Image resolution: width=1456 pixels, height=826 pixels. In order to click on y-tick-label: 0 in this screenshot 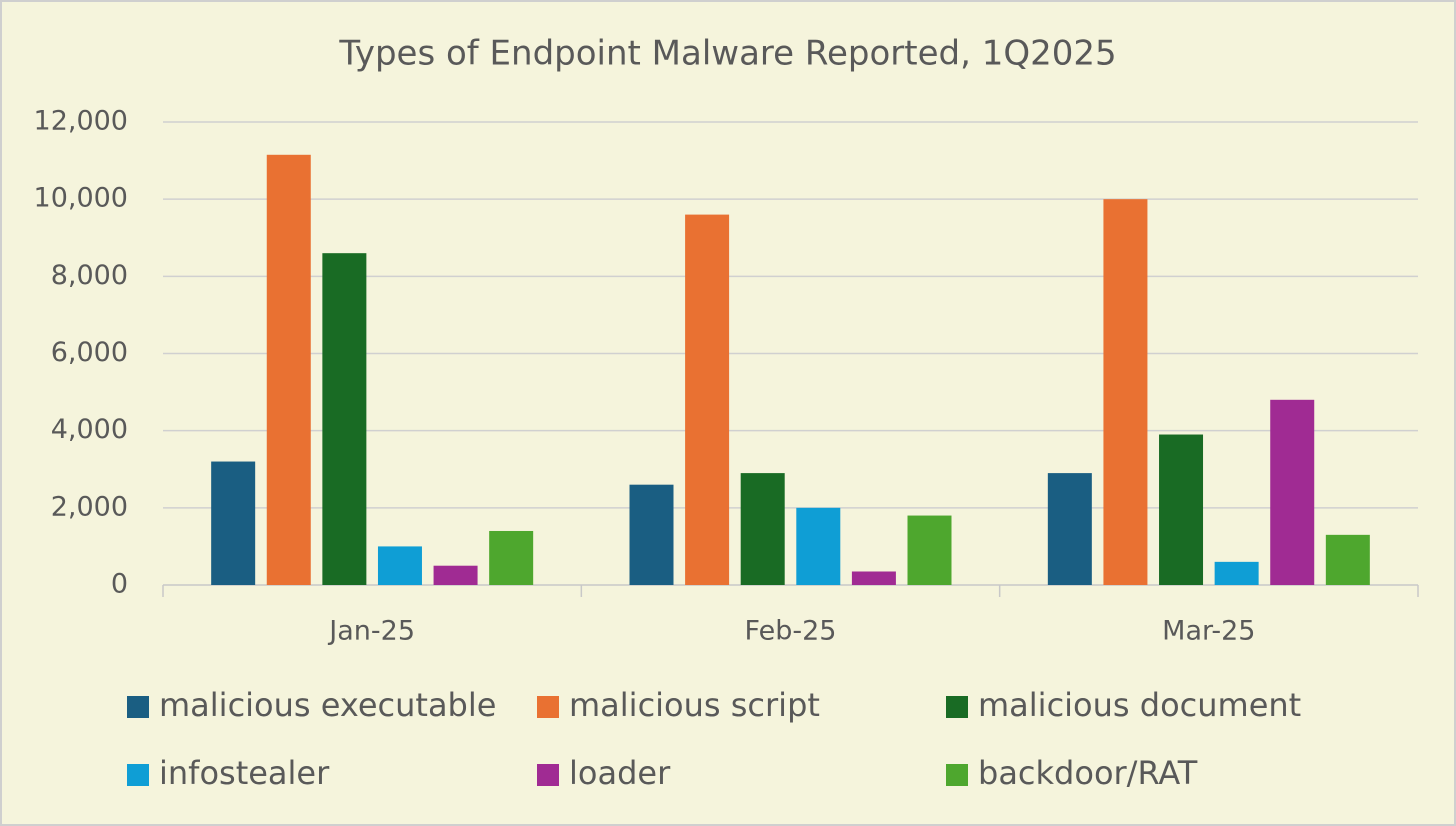, I will do `click(119, 584)`.